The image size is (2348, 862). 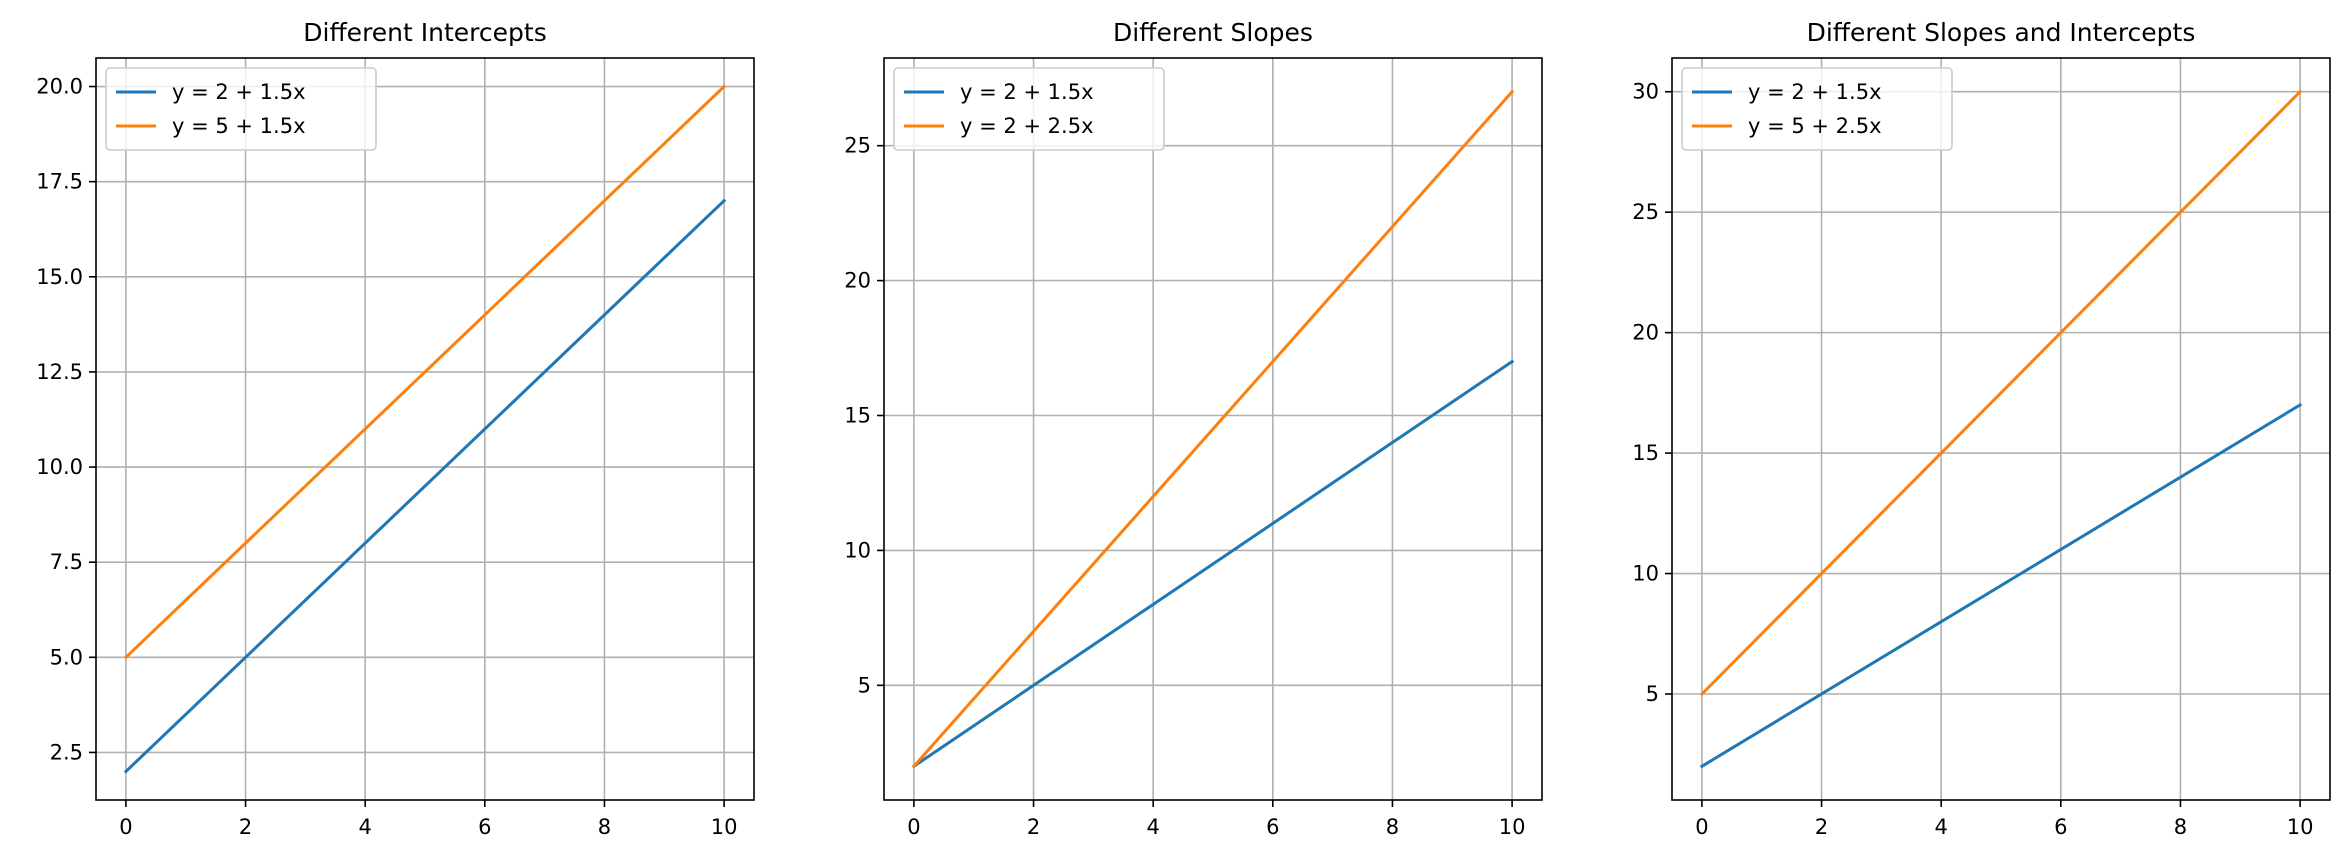 I want to click on legend-label-2: y = 5 + 2.5x, so click(x=1815, y=126).